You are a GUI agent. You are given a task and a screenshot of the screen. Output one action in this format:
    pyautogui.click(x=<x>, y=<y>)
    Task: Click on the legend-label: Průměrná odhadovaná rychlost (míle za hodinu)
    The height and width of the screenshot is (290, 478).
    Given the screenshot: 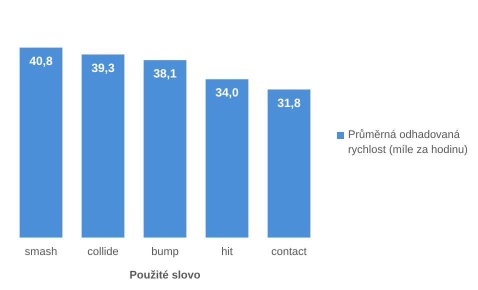 What is the action you would take?
    pyautogui.click(x=408, y=143)
    